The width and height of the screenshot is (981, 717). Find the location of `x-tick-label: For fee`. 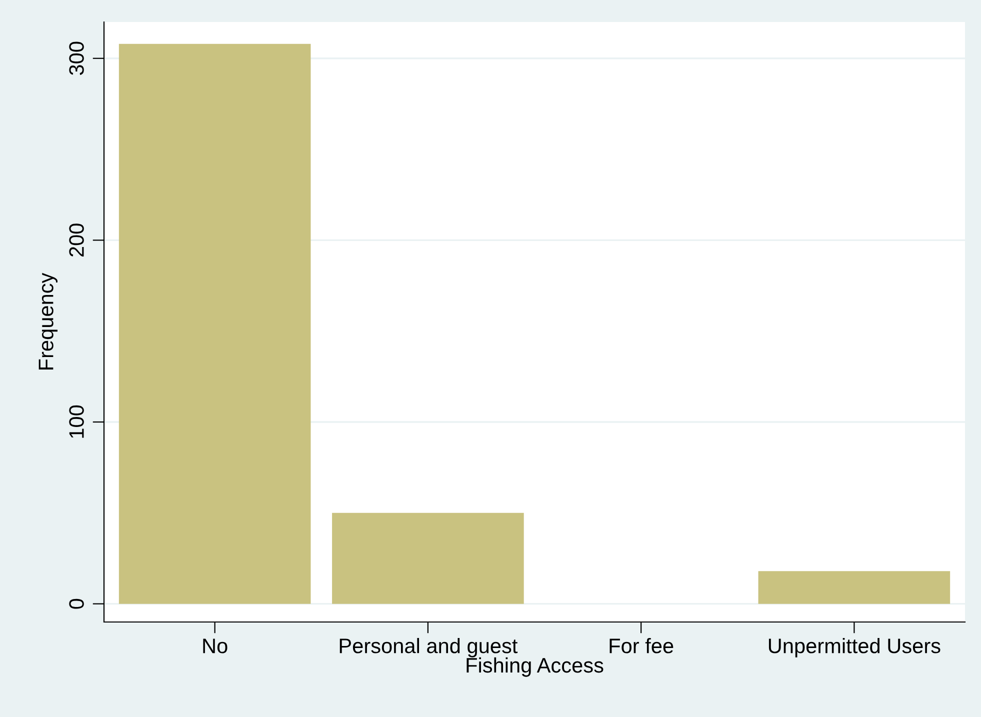

x-tick-label: For fee is located at coordinates (642, 646).